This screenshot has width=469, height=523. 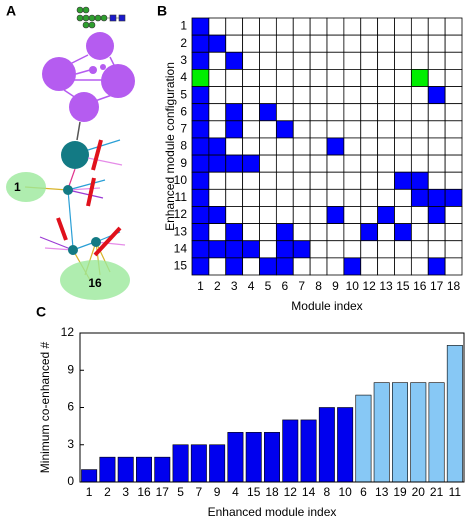 I want to click on y-tick-label: 3, so click(x=183, y=60).